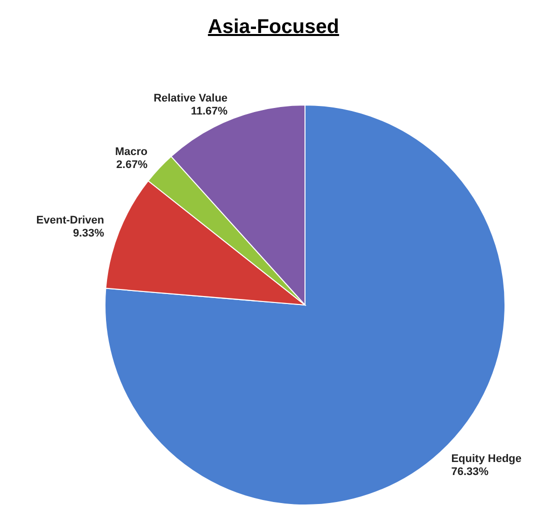 The height and width of the screenshot is (513, 547). I want to click on data-label: 9.33%, so click(88, 234).